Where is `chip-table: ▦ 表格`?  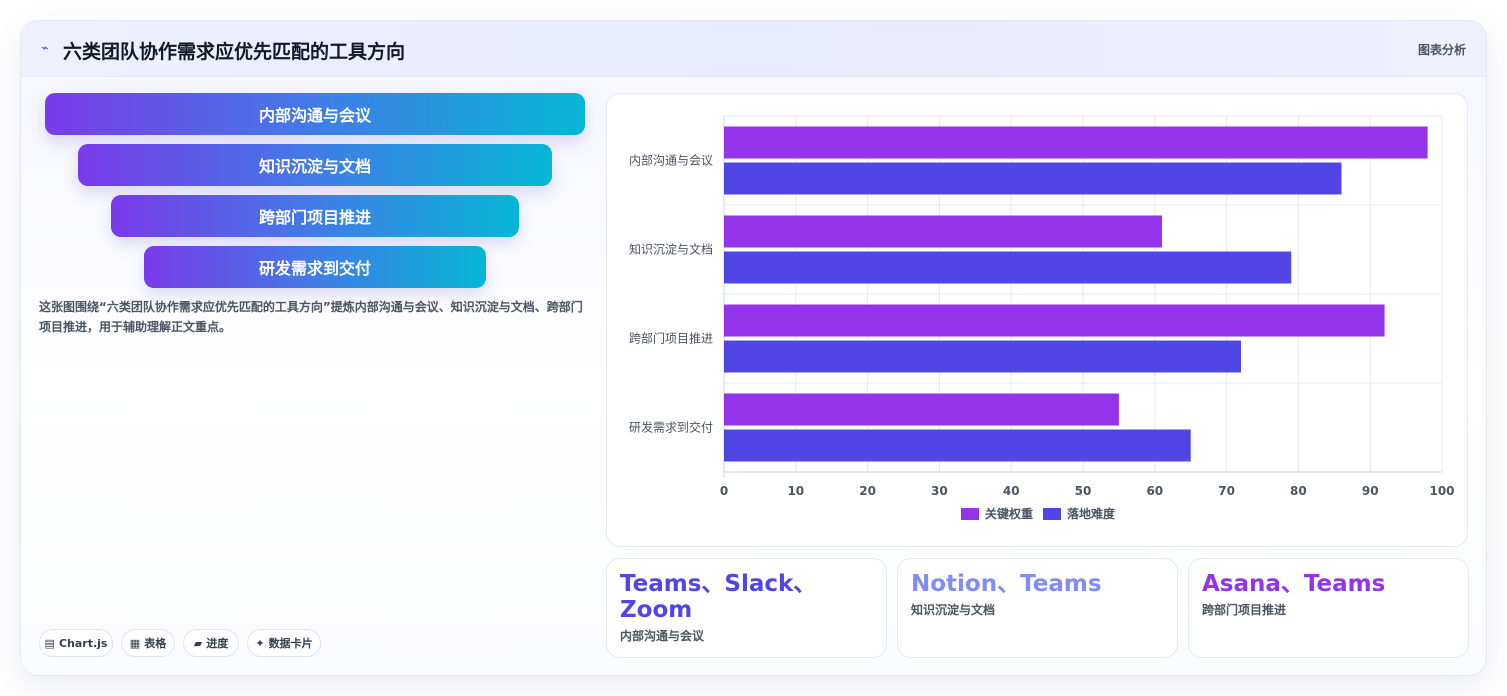 chip-table: ▦ 表格 is located at coordinates (148, 643).